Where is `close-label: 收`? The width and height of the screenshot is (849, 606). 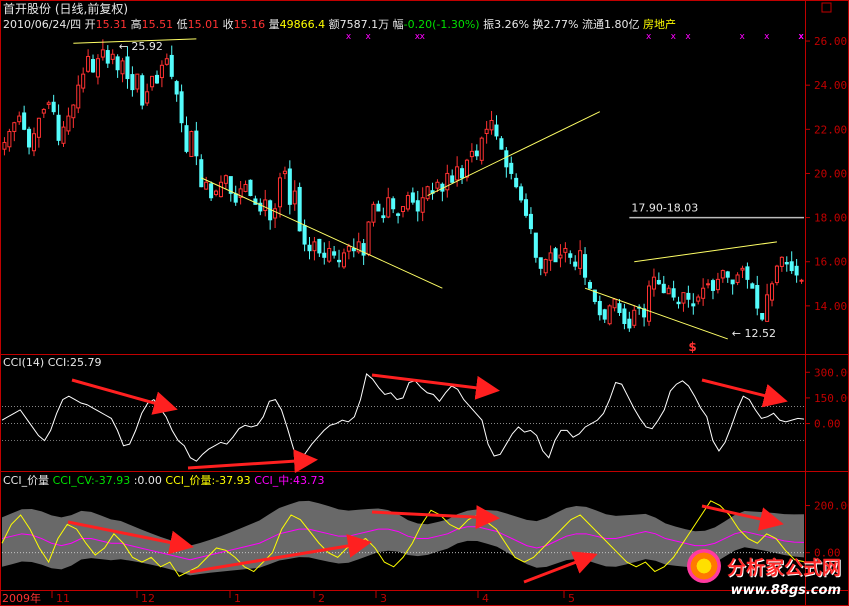 close-label: 收 is located at coordinates (228, 24).